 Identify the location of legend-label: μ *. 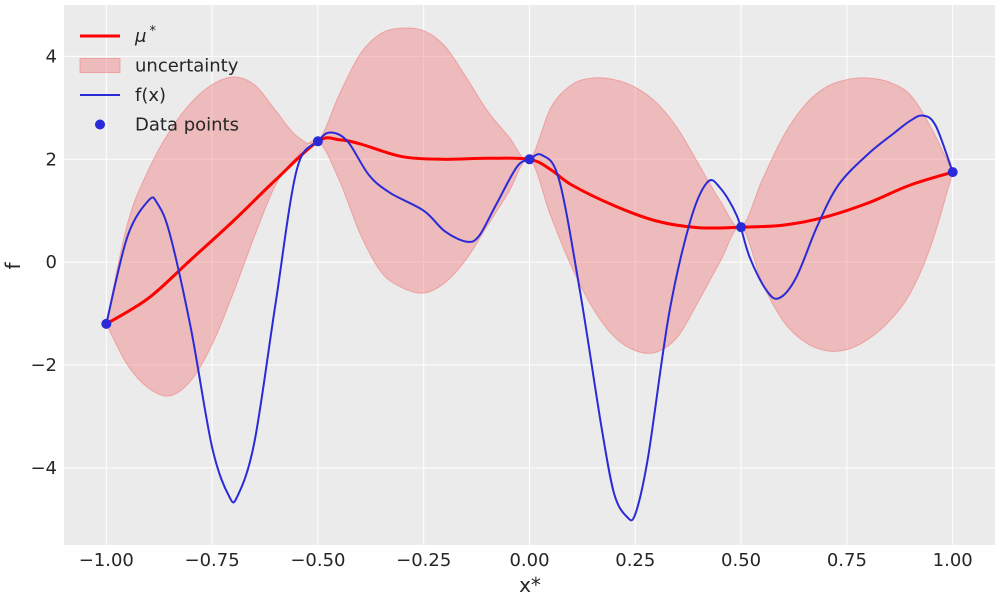
(145, 35).